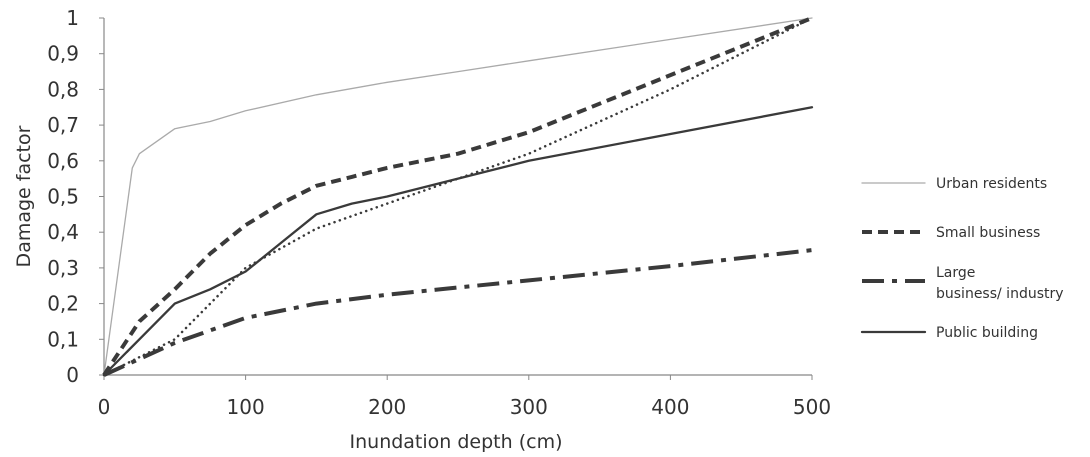 This screenshot has width=1090, height=457. What do you see at coordinates (63, 304) in the screenshot?
I see `y-tick-label: 0,2` at bounding box center [63, 304].